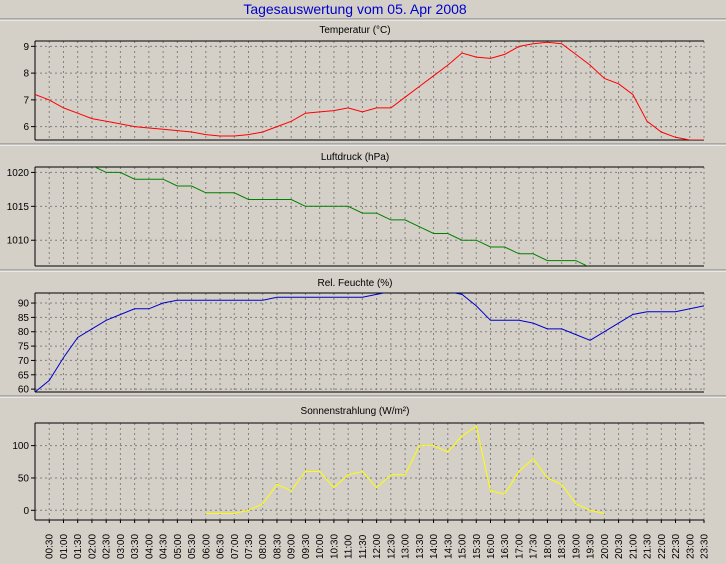 This screenshot has width=726, height=564. Describe the element at coordinates (354, 283) in the screenshot. I see `panel-title: Rel. Feuchte (%)` at that location.